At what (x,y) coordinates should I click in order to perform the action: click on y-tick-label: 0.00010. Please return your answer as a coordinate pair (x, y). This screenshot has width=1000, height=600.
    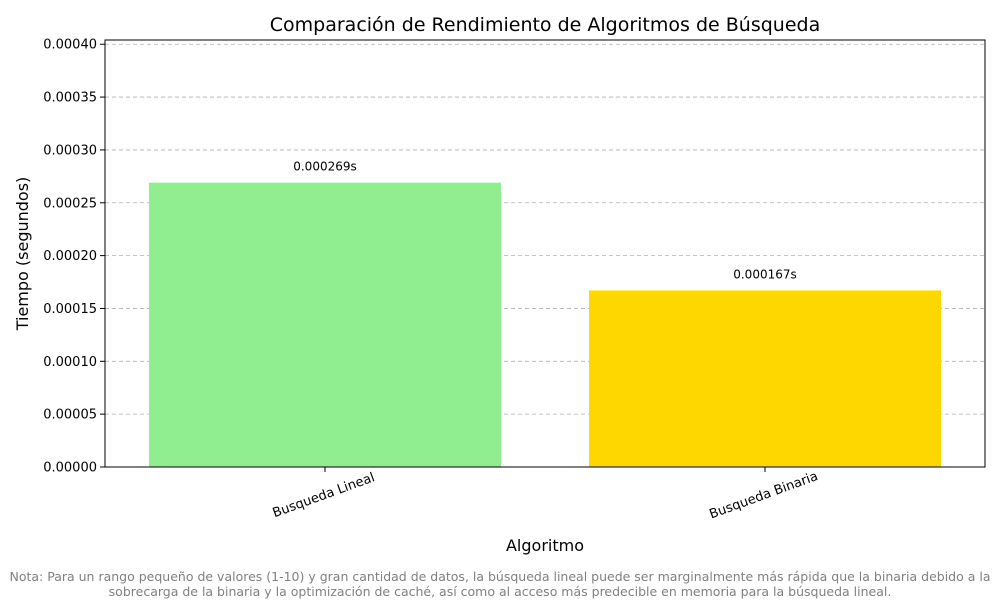
    Looking at the image, I should click on (70, 362).